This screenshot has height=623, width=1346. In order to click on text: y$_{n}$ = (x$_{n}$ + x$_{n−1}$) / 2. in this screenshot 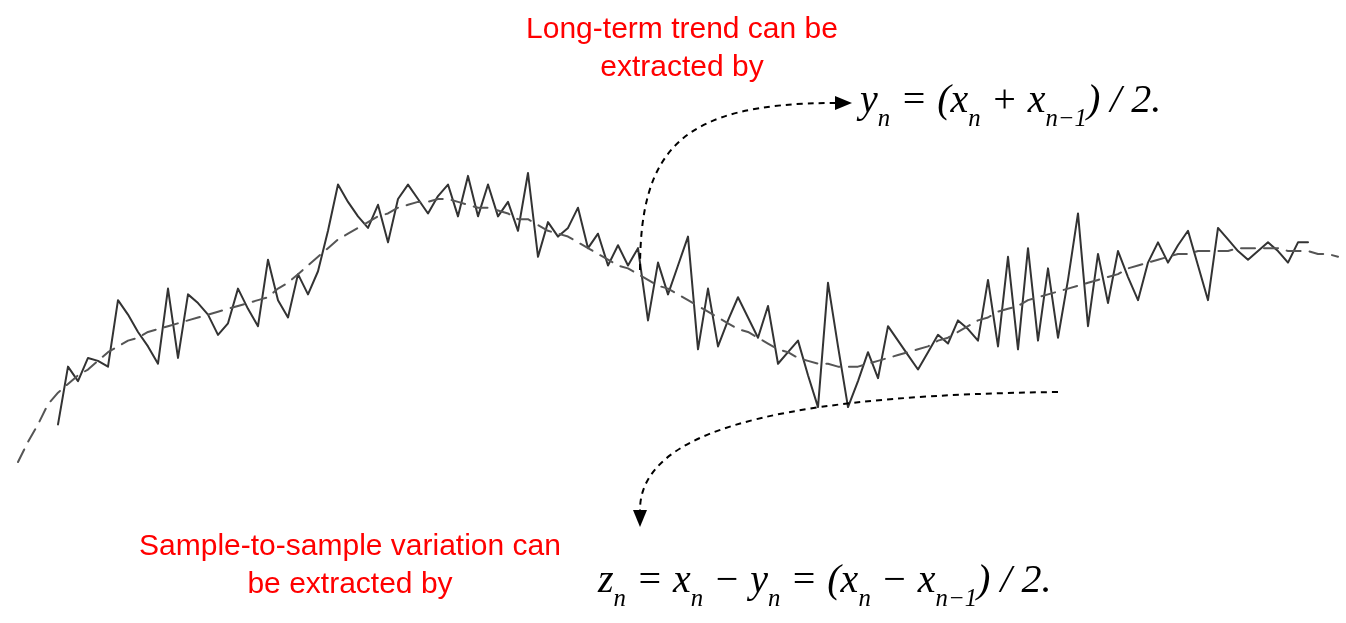, I will do `click(1009, 103)`.